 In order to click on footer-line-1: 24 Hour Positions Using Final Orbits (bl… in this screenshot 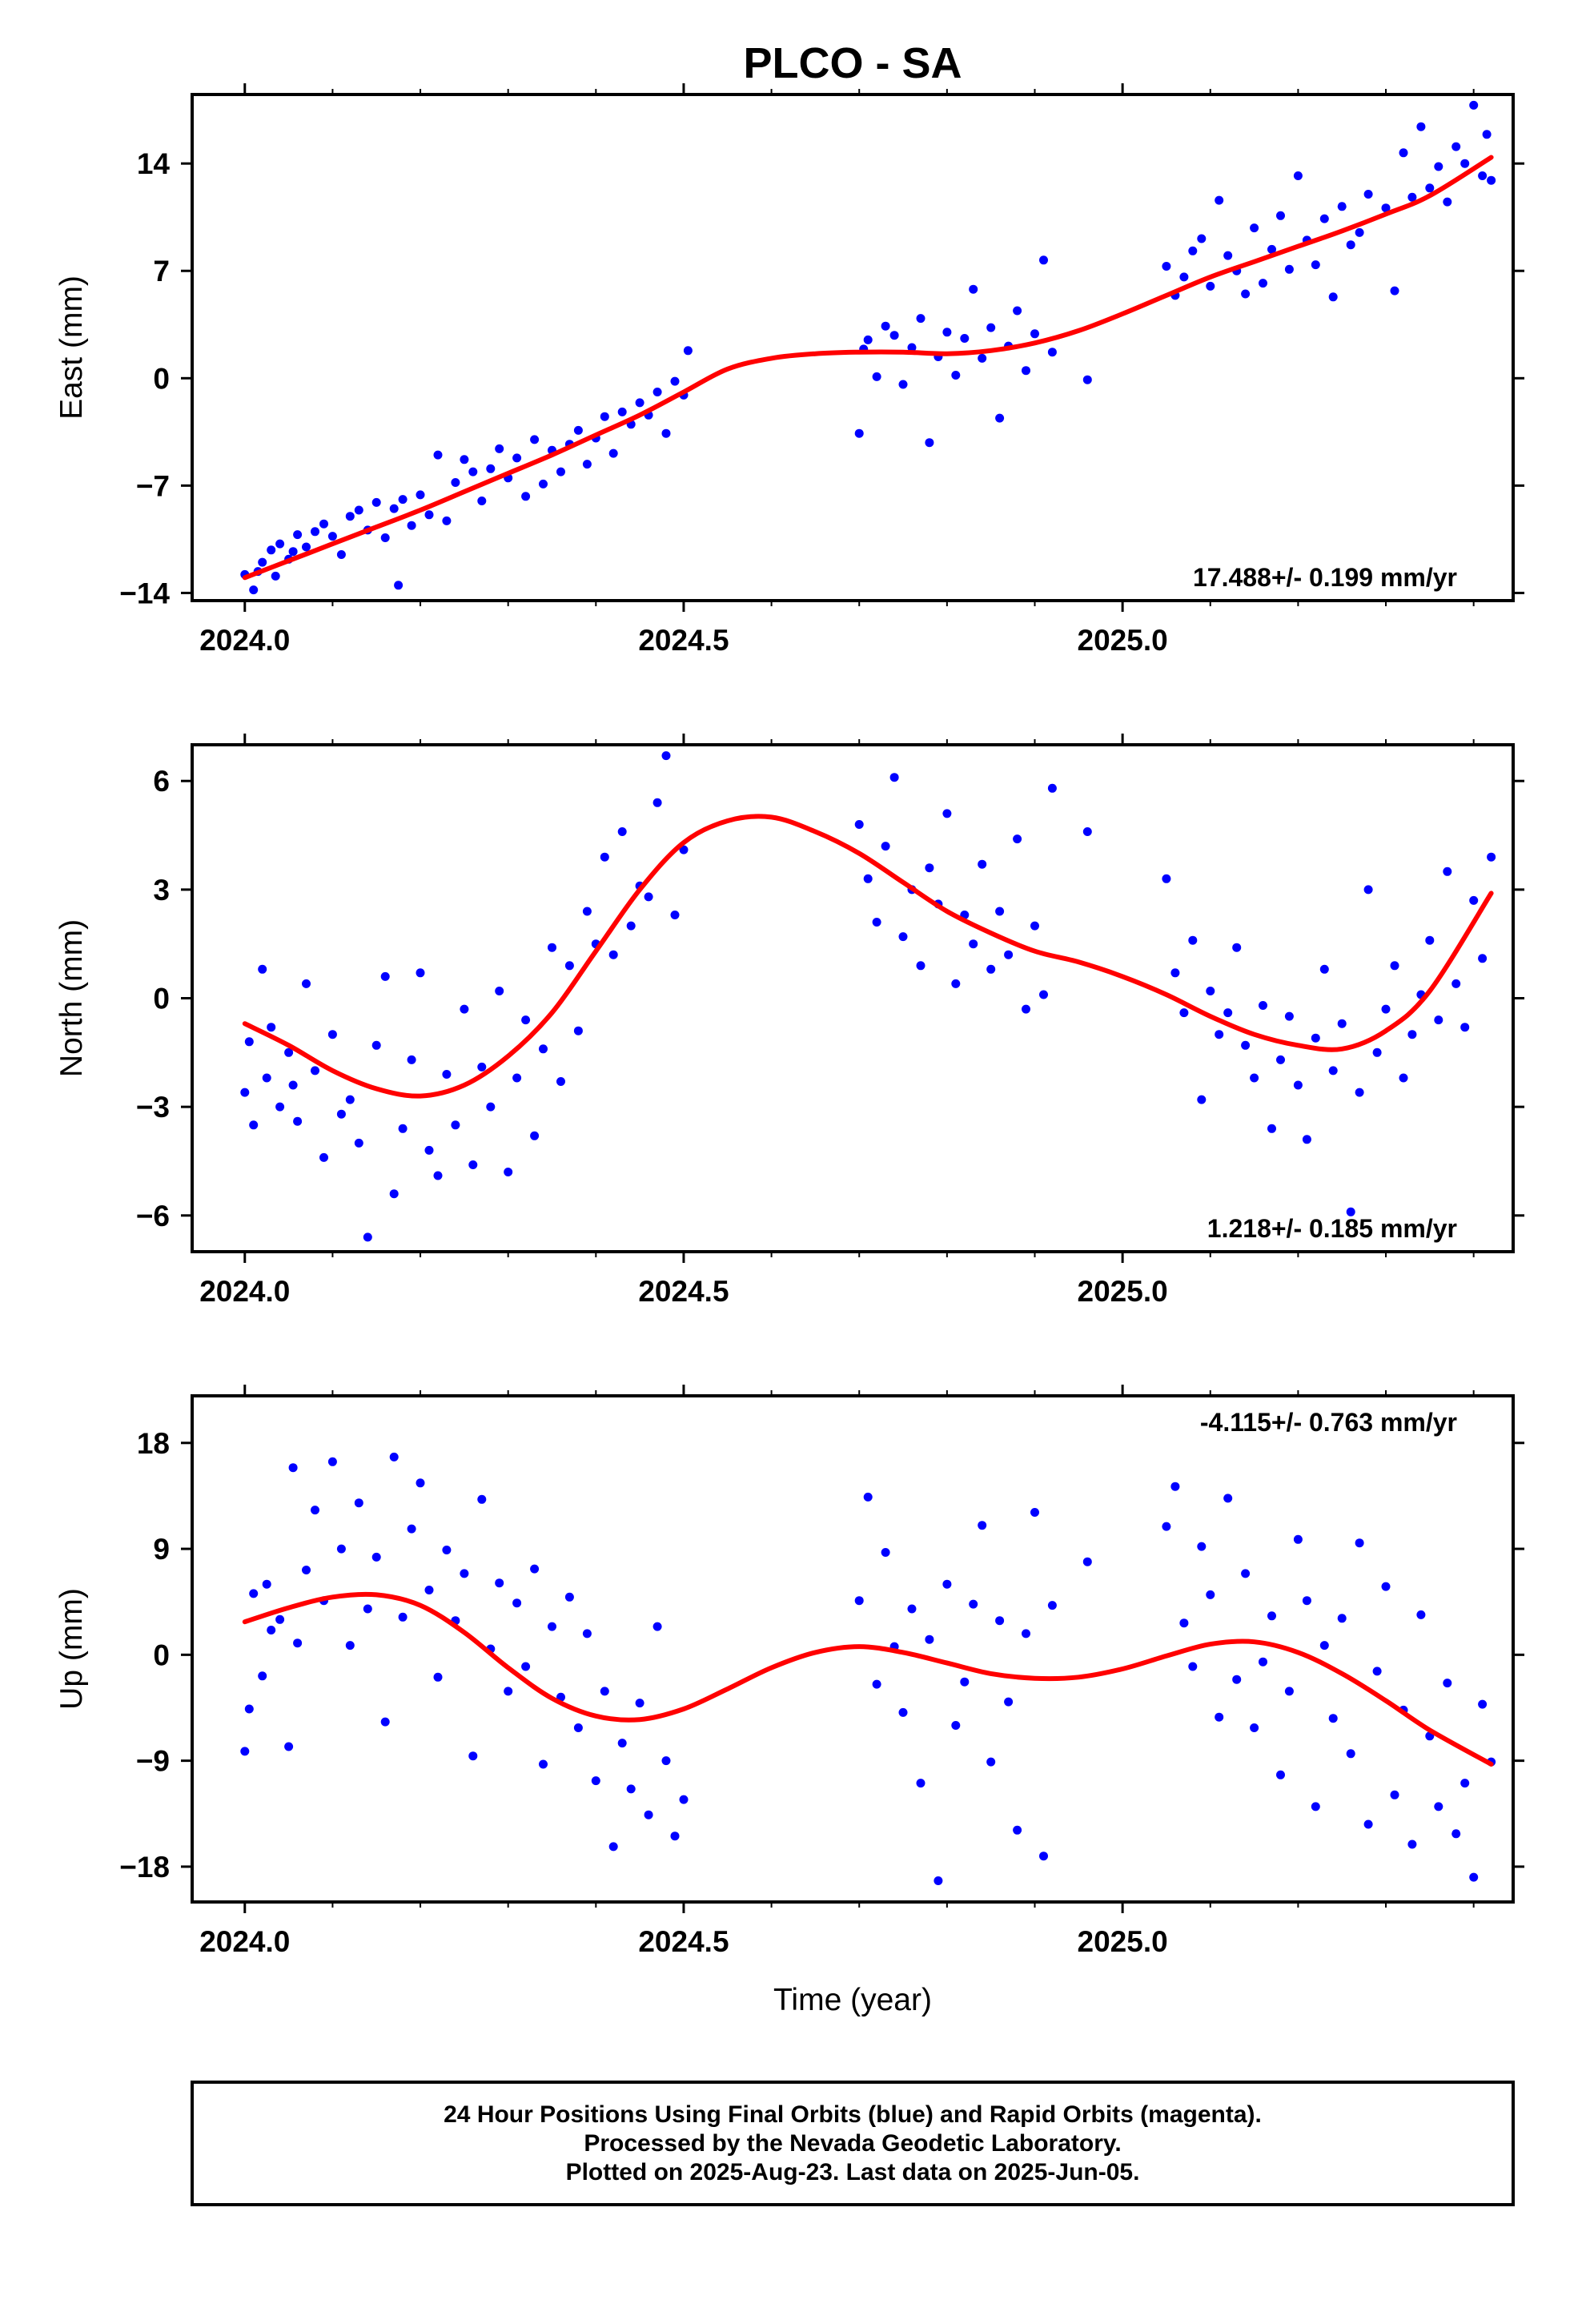, I will do `click(853, 2114)`.